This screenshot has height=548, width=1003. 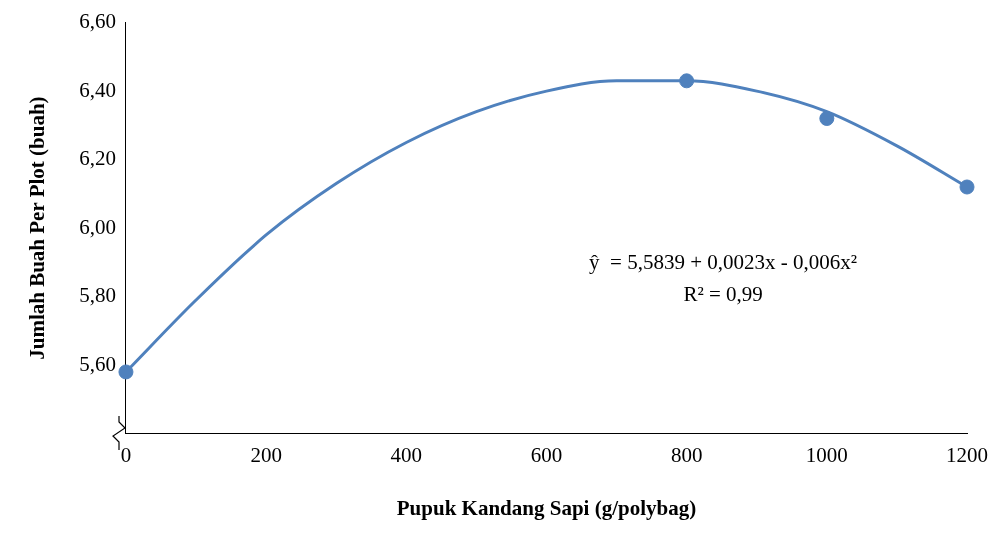 I want to click on y-tick-label: 6,40, so click(x=97, y=89).